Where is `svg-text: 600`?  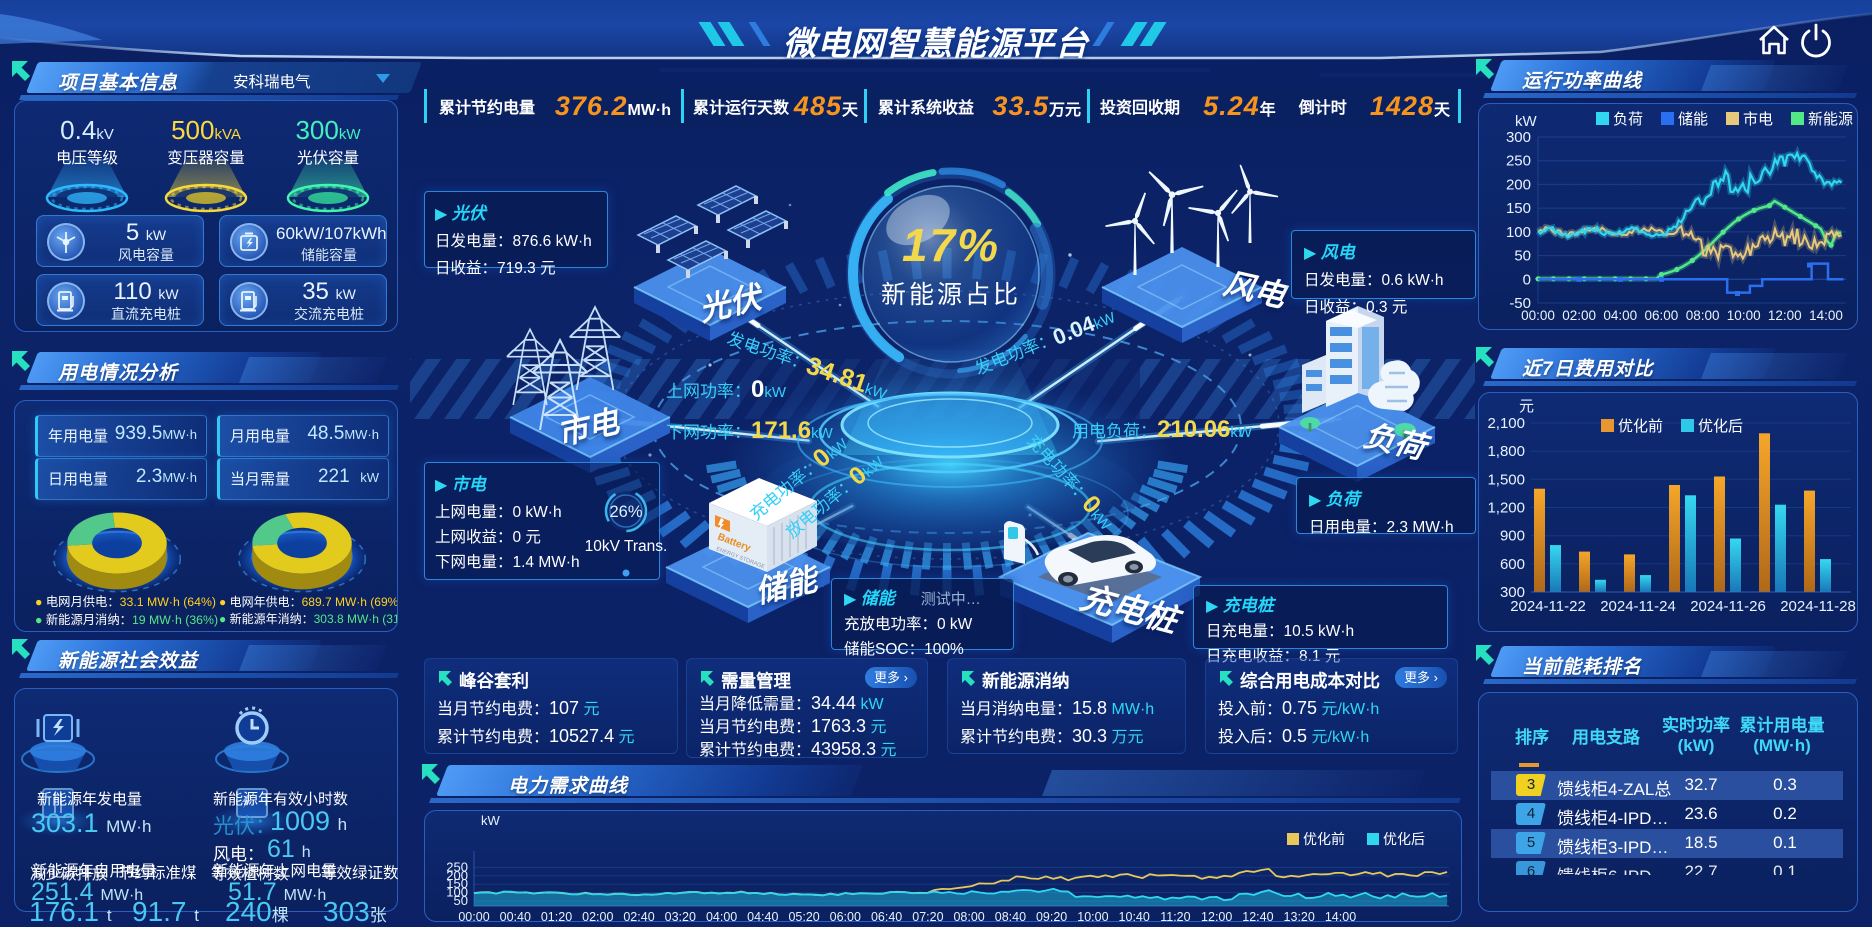 svg-text: 600 is located at coordinates (1512, 564).